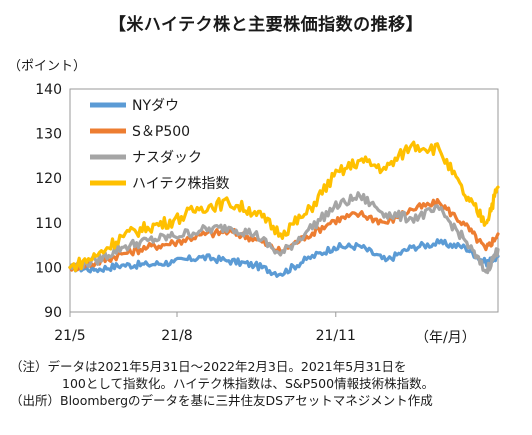 Image resolution: width=532 pixels, height=435 pixels. I want to click on note-line-2: 100として指数化。ハイテク株指数は、S&P500情報技術株指数。, so click(248, 383).